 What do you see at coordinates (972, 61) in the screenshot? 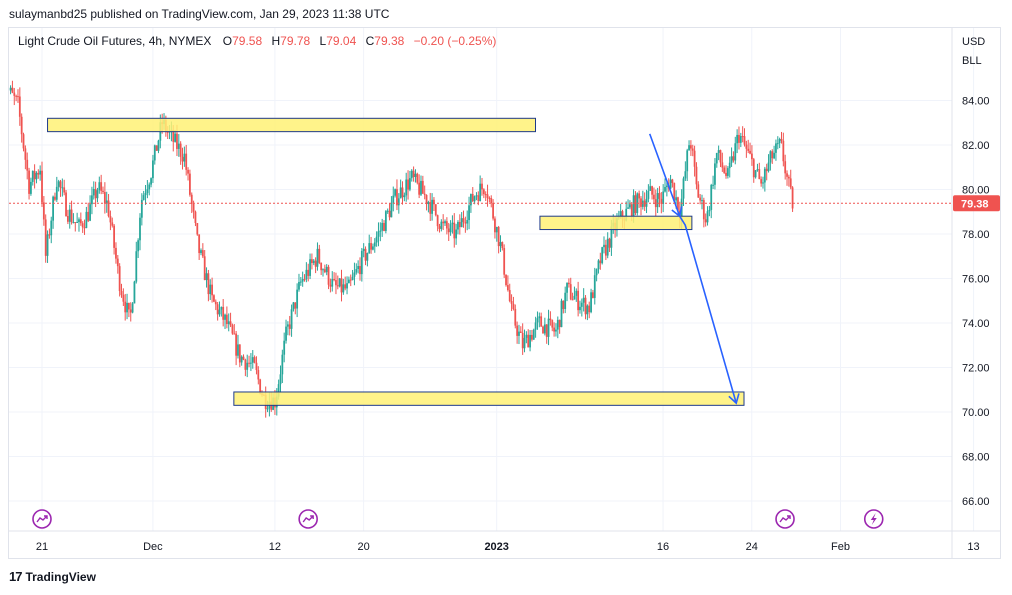
I see `unit-label: BLL` at bounding box center [972, 61].